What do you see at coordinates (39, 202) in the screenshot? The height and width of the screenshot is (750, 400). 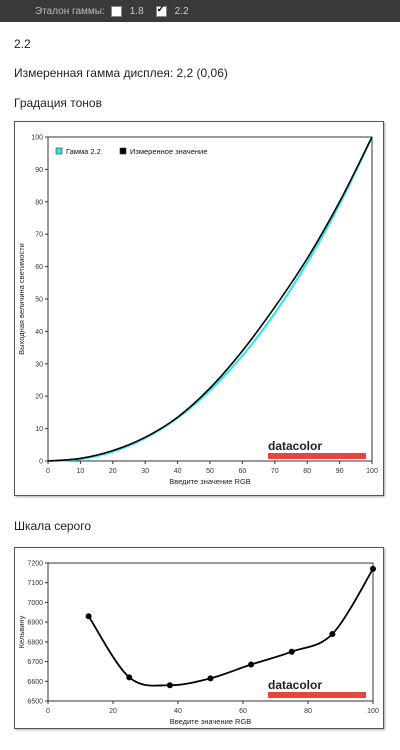 I see `y-tick-label: 80` at bounding box center [39, 202].